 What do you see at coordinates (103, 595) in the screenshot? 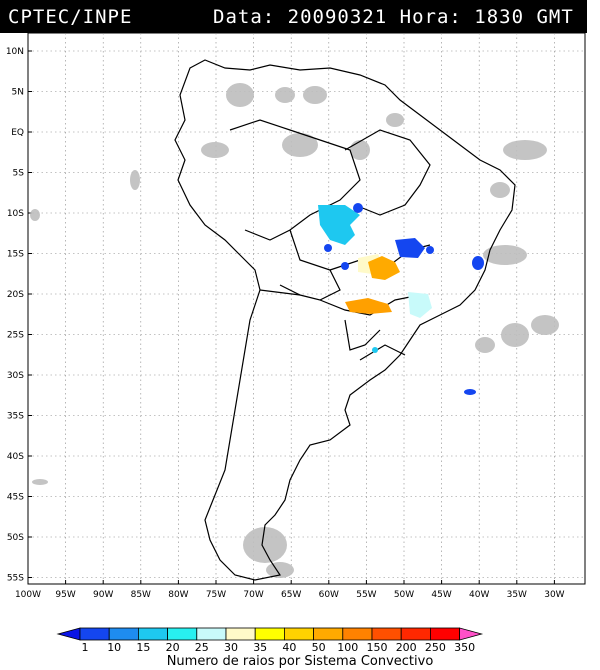
I see `lon-label: 90W` at bounding box center [103, 595].